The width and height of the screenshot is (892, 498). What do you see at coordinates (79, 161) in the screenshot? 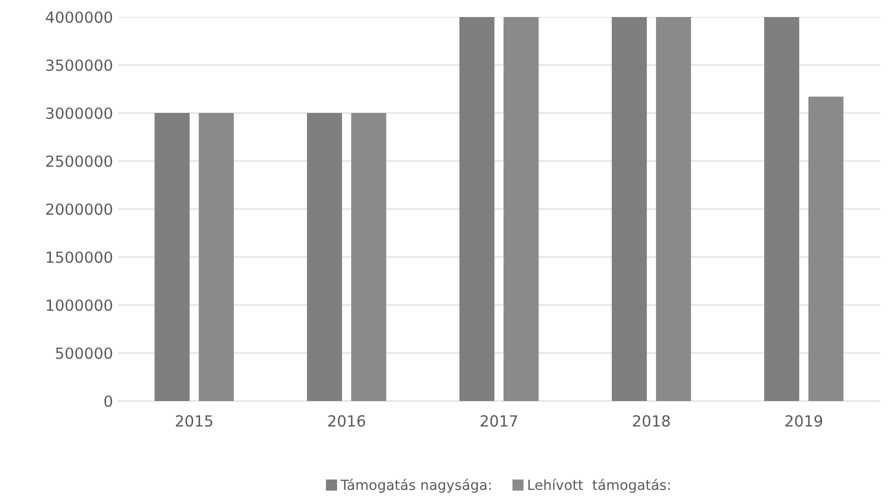
I see `y-tick-label: 2500000` at bounding box center [79, 161].